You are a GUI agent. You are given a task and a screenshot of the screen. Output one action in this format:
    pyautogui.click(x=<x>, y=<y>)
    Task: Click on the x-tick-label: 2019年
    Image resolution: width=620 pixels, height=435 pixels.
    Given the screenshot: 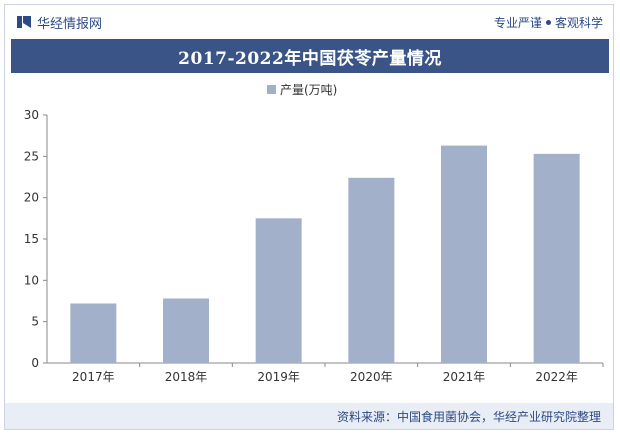 What is the action you would take?
    pyautogui.click(x=278, y=377)
    